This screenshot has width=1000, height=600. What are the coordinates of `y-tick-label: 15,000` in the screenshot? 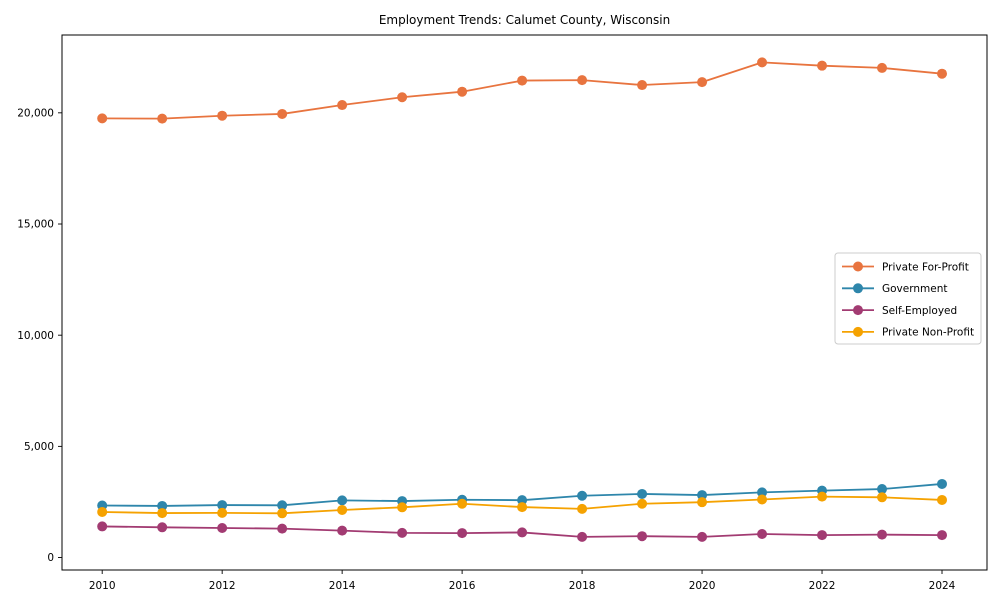 It's located at (35, 225).